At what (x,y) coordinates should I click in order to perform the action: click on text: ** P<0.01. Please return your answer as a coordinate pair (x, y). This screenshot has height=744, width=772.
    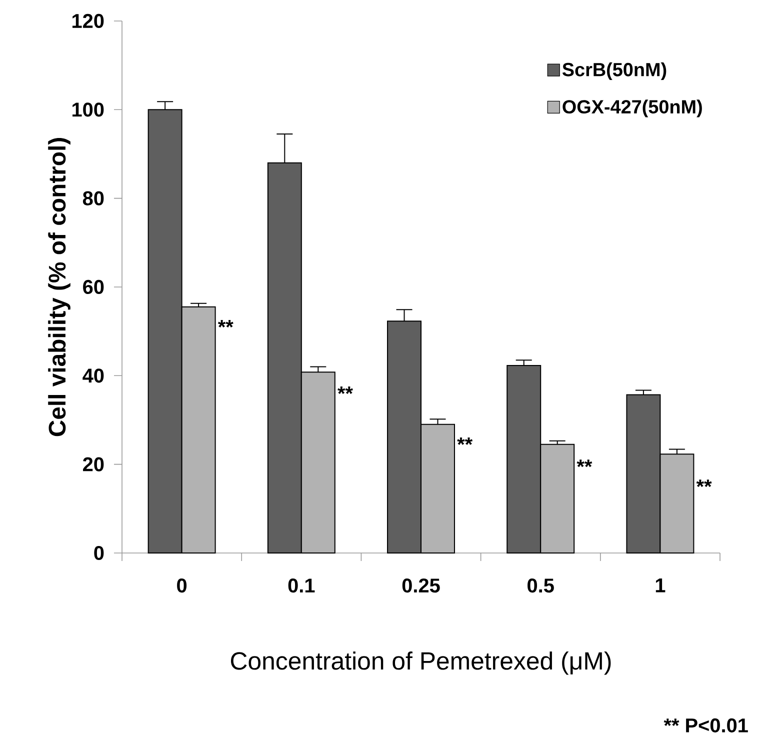
    Looking at the image, I should click on (706, 725).